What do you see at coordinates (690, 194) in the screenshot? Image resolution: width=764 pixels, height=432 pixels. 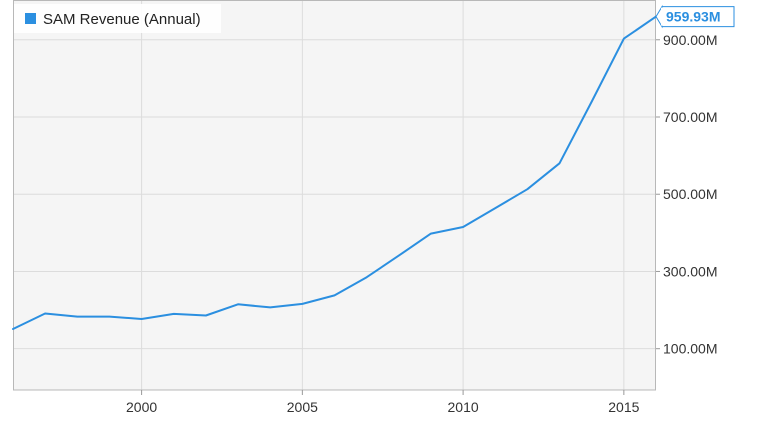 I see `y-tick-label: 500.00M` at bounding box center [690, 194].